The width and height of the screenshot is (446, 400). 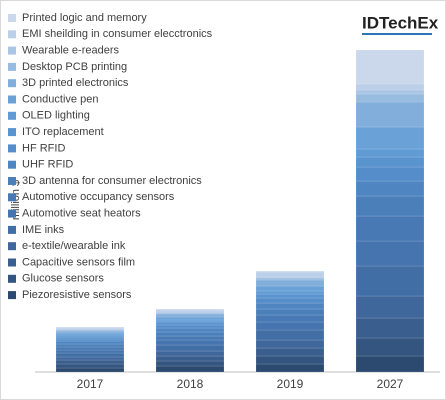 I want to click on legend-label: UHF RFID, so click(x=47, y=165).